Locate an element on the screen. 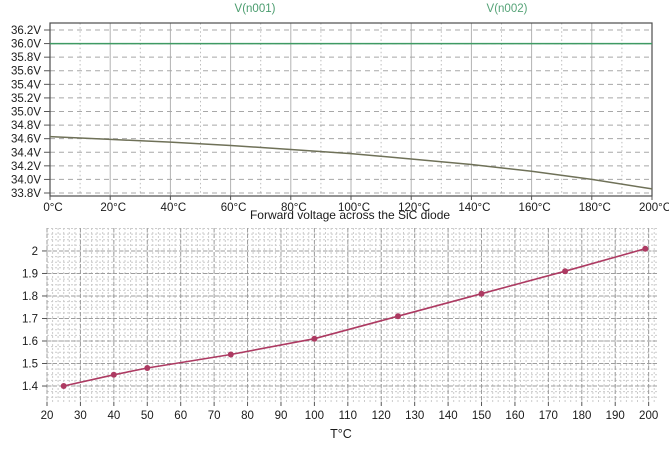  tick-label: 36.2V is located at coordinates (26, 31).